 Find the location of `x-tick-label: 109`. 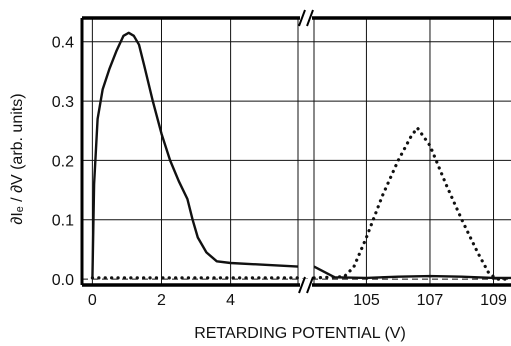

x-tick-label: 109 is located at coordinates (493, 300).